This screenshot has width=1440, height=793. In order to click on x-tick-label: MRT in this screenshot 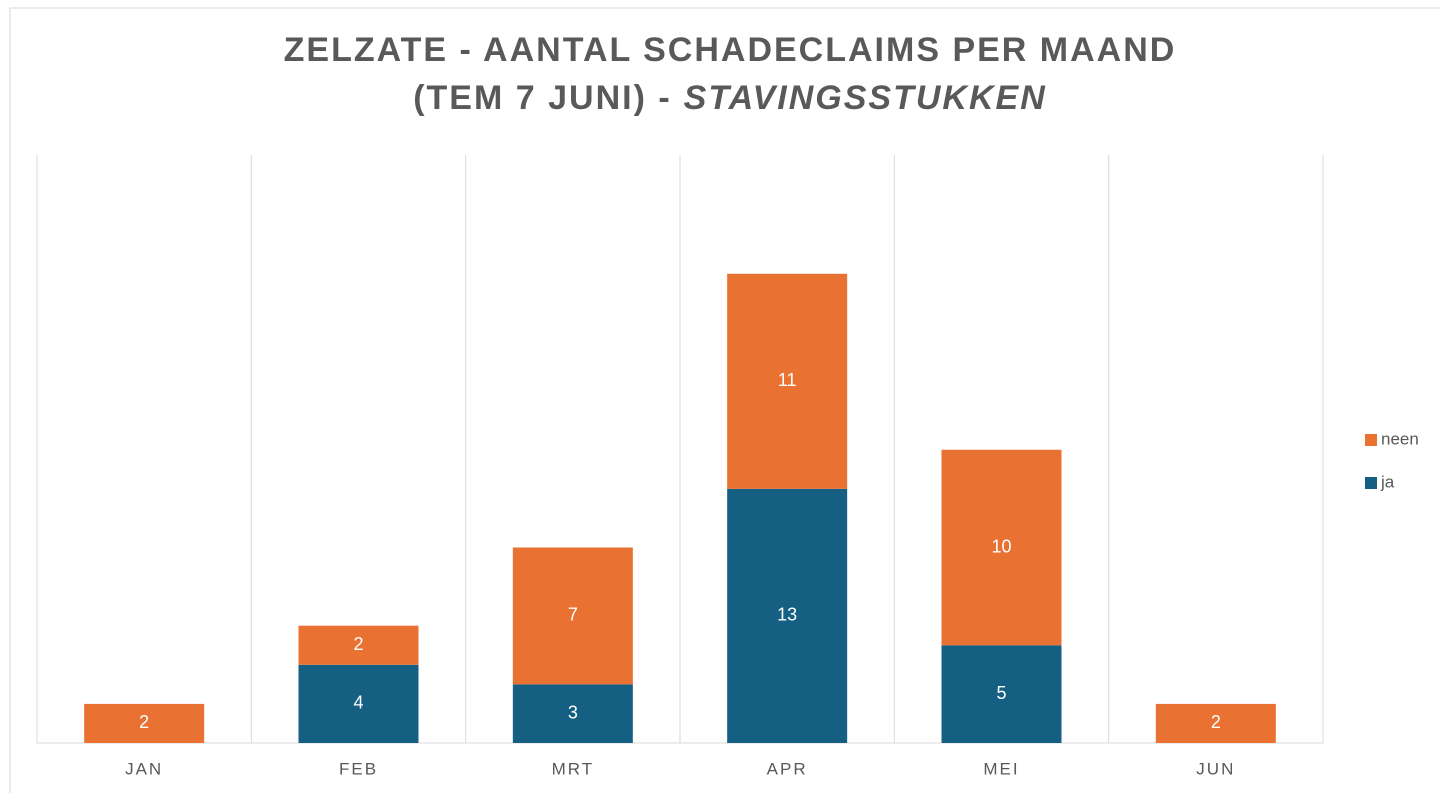, I will do `click(573, 768)`.